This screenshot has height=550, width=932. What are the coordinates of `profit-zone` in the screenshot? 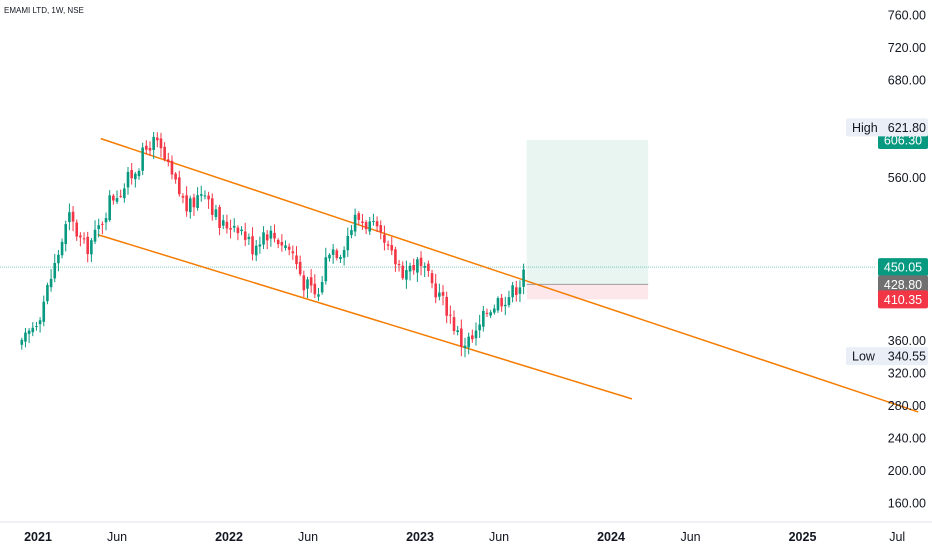 It's located at (587, 212).